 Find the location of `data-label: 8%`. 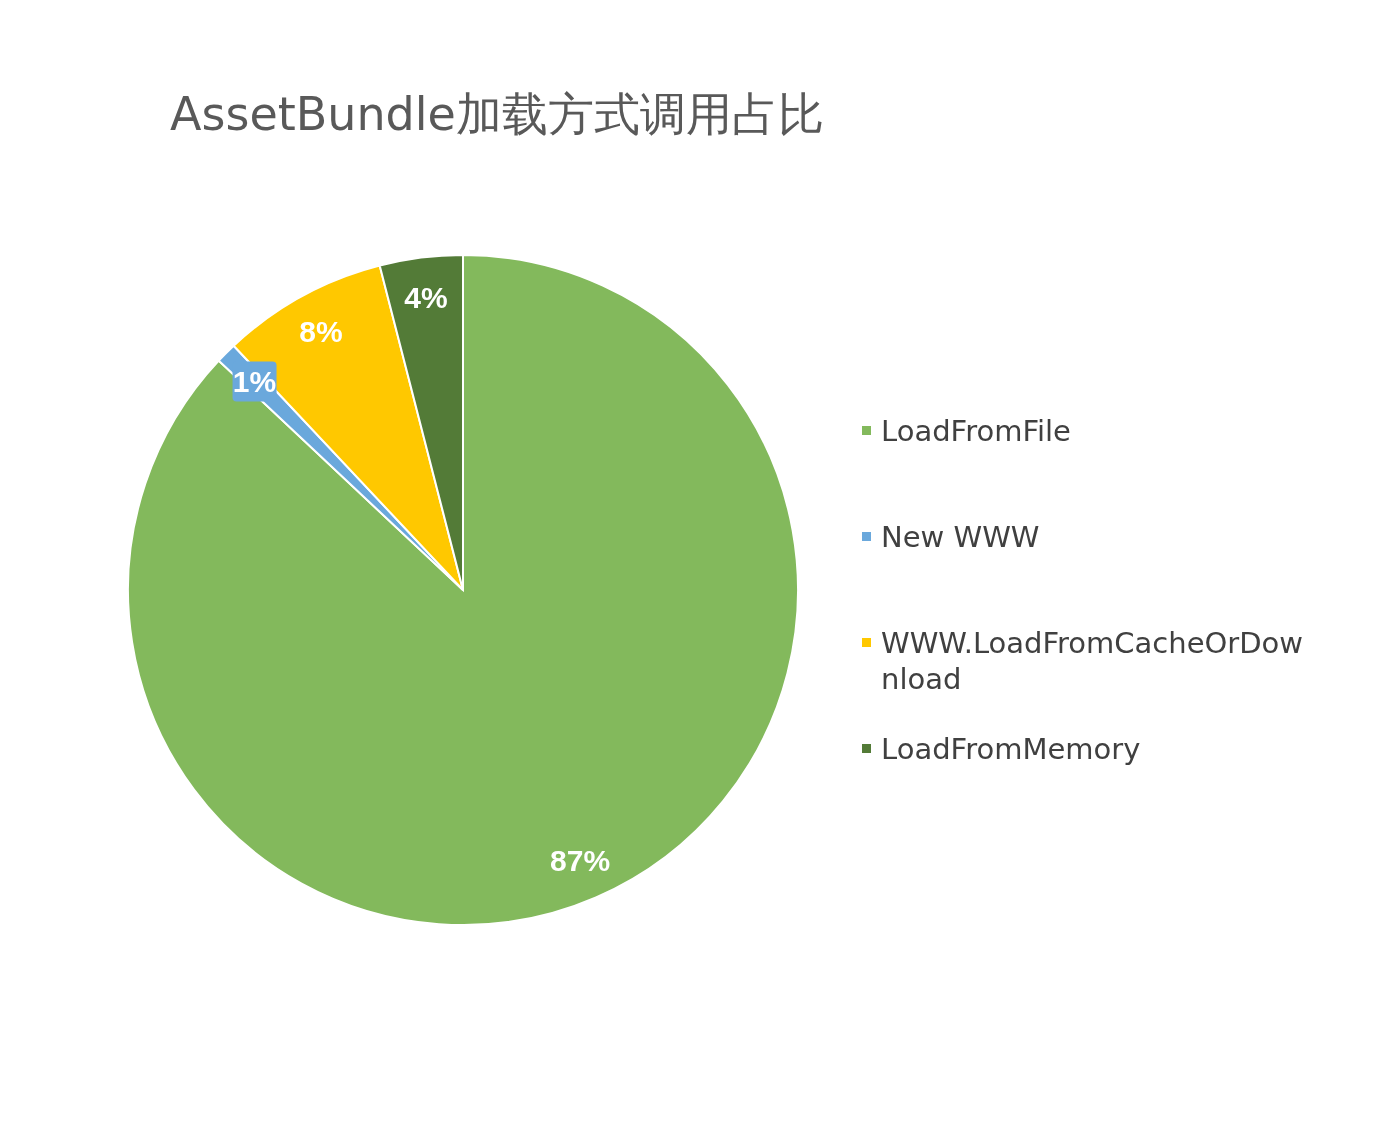

data-label: 8% is located at coordinates (321, 332).